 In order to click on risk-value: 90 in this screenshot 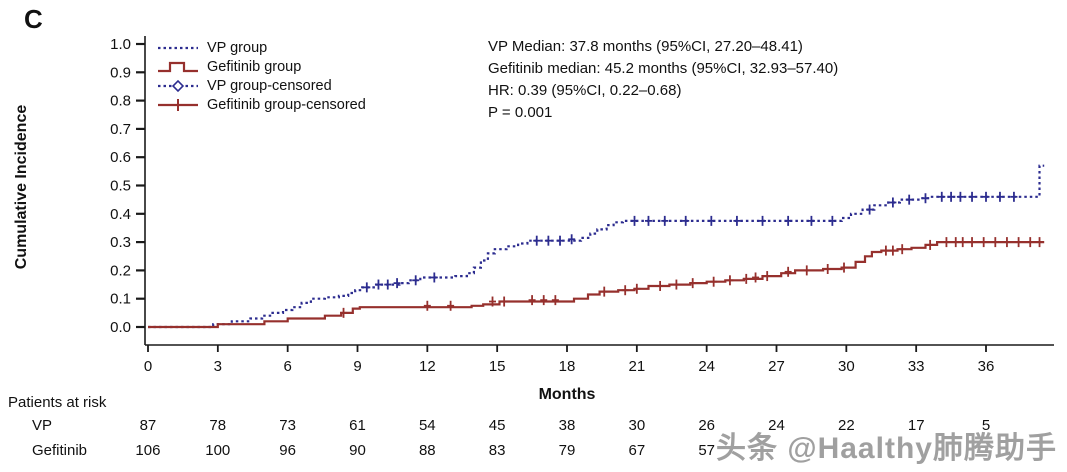, I will do `click(357, 450)`.